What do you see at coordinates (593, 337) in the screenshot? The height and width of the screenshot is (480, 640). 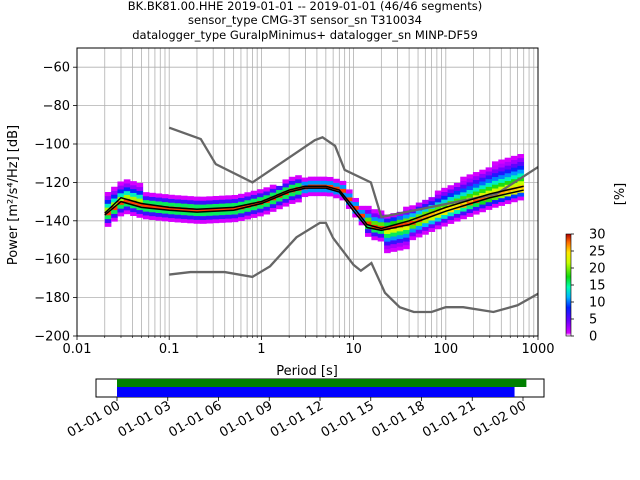 I see `colorbar-tick-label: 0` at bounding box center [593, 337].